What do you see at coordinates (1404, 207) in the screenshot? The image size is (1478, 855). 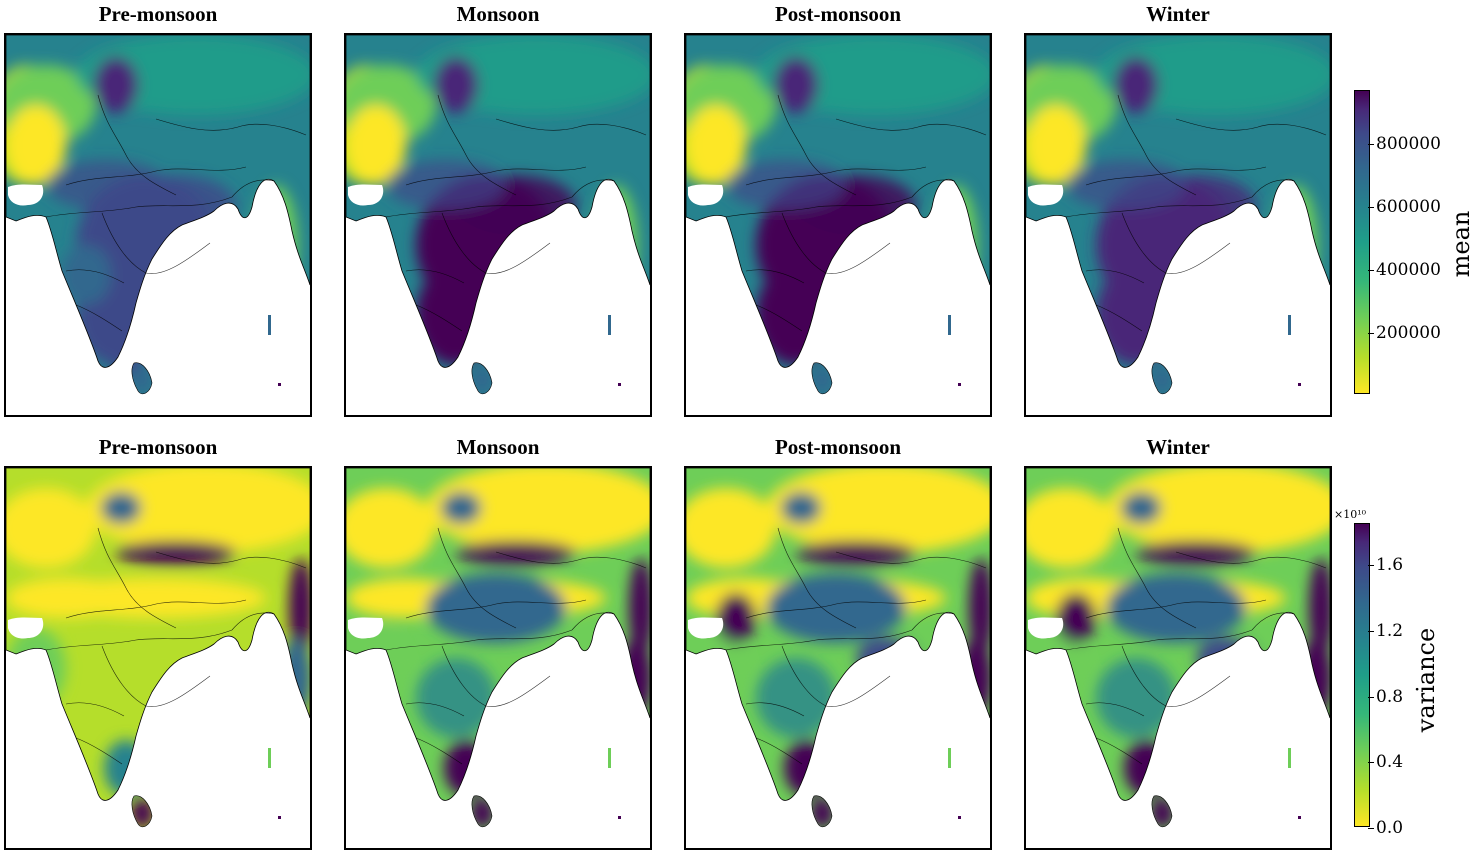 I see `colorbar-tick-label: 600000` at bounding box center [1404, 207].